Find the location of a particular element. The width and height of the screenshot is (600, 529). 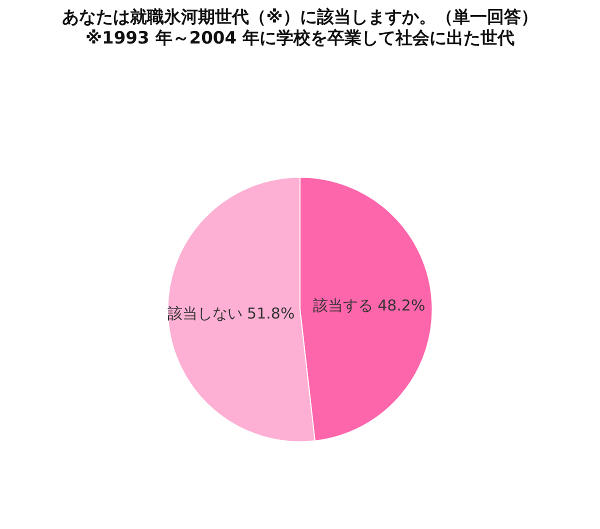

slice-label: 該当しない 51.8% is located at coordinates (231, 313).